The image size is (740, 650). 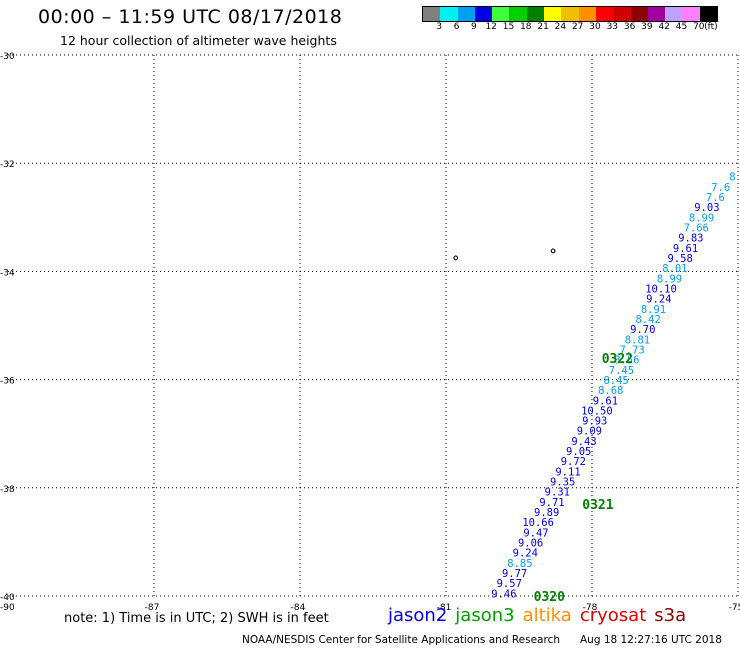 What do you see at coordinates (298, 608) in the screenshot?
I see `x-tick-label: -84` at bounding box center [298, 608].